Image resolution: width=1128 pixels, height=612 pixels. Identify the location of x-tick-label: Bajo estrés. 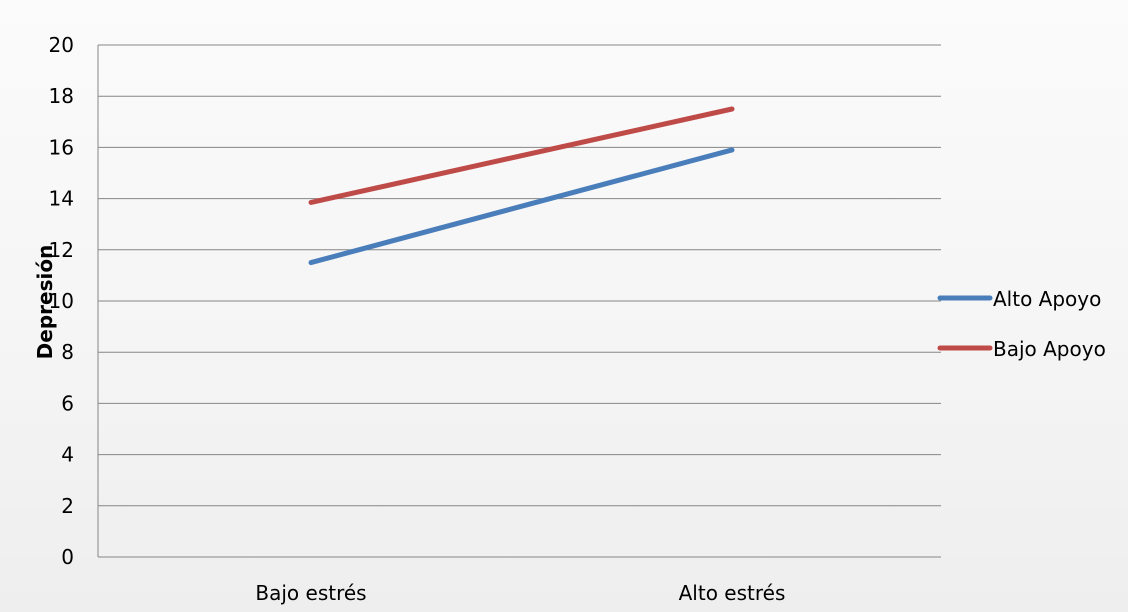
(310, 593).